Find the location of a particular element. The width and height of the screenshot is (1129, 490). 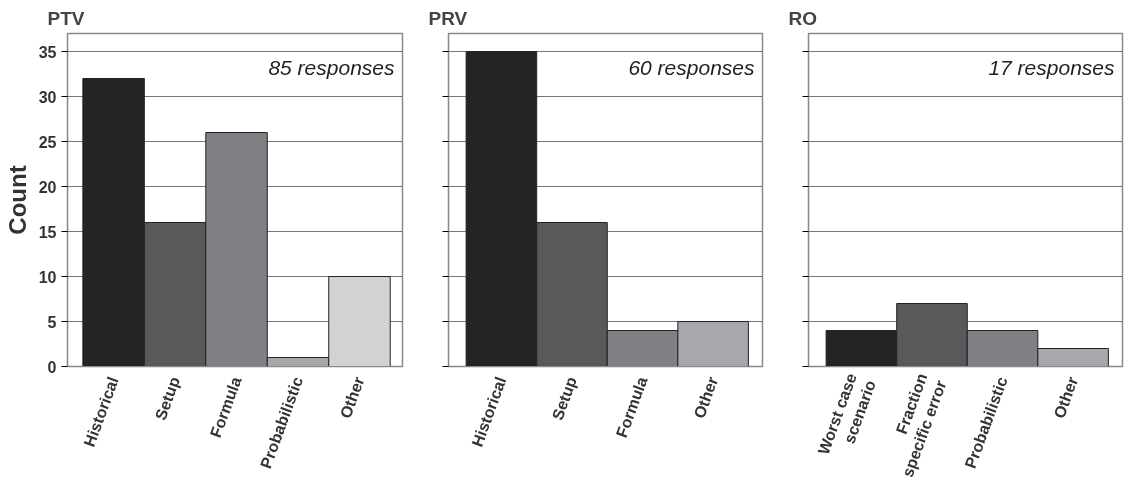

chart-title: RO is located at coordinates (802, 18).